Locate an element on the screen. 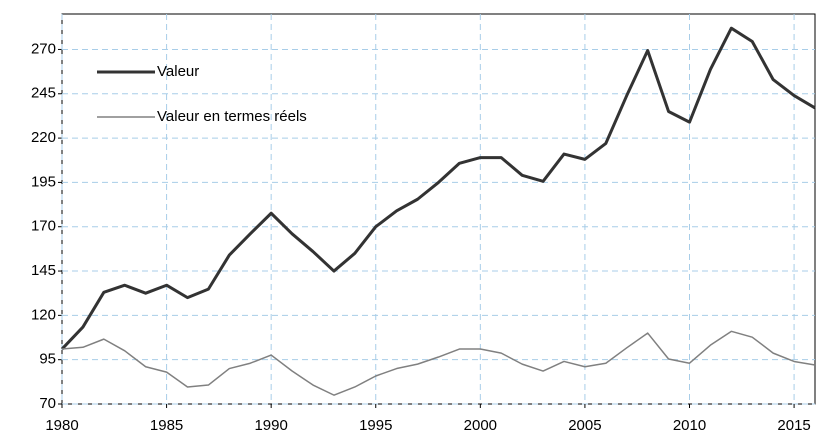  y-tick-label: 95 is located at coordinates (47, 359).